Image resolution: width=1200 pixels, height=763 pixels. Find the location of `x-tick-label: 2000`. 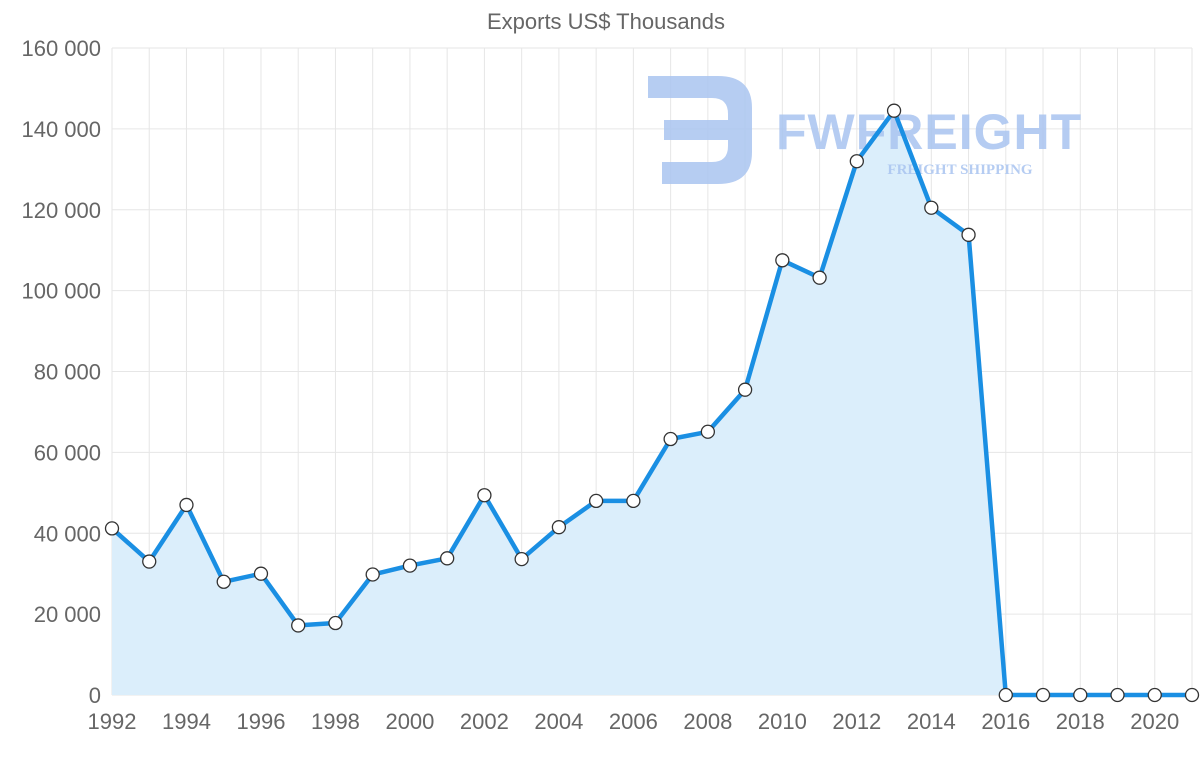

x-tick-label: 2000 is located at coordinates (409, 721).